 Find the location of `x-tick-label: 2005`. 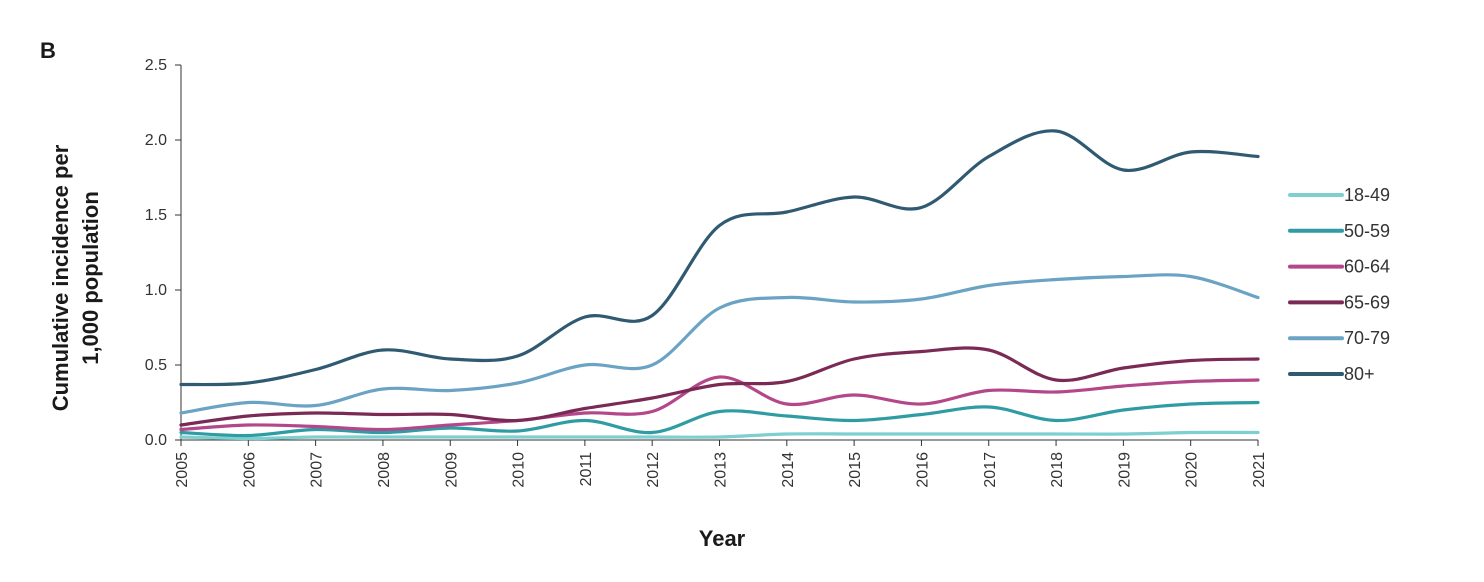

x-tick-label: 2005 is located at coordinates (182, 470).